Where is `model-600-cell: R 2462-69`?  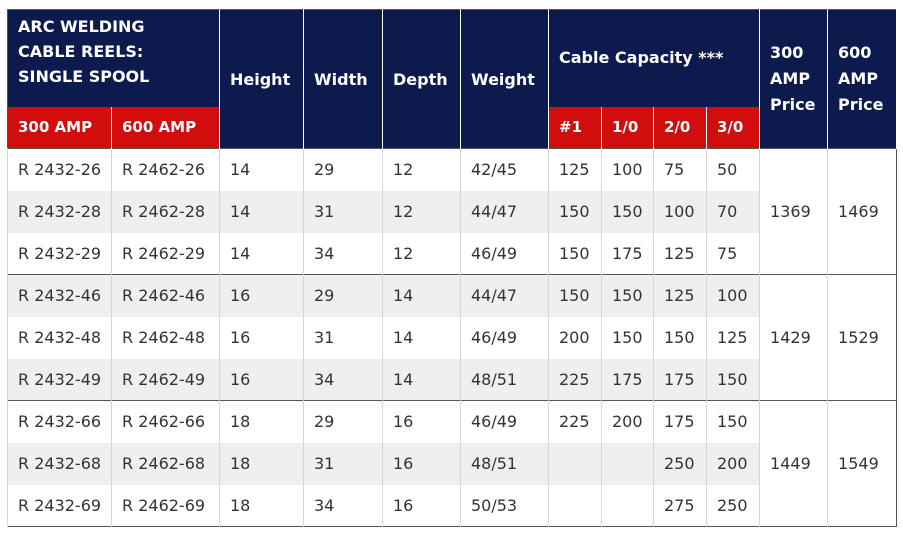
model-600-cell: R 2462-69 is located at coordinates (166, 506).